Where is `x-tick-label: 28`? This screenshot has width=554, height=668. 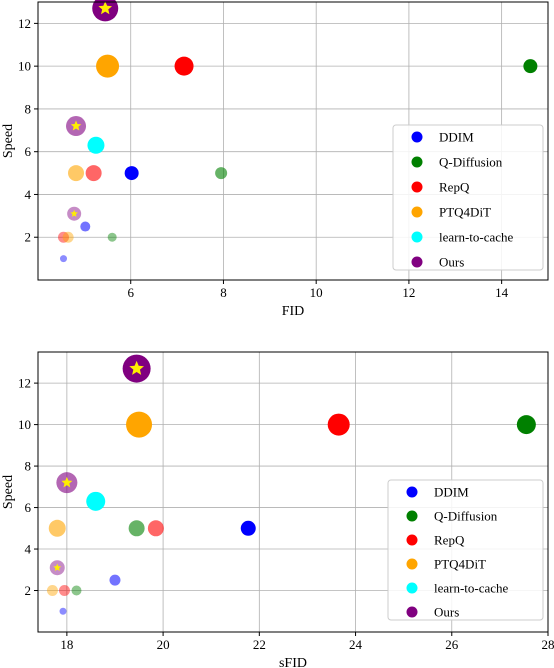
x-tick-label: 28 is located at coordinates (548, 644).